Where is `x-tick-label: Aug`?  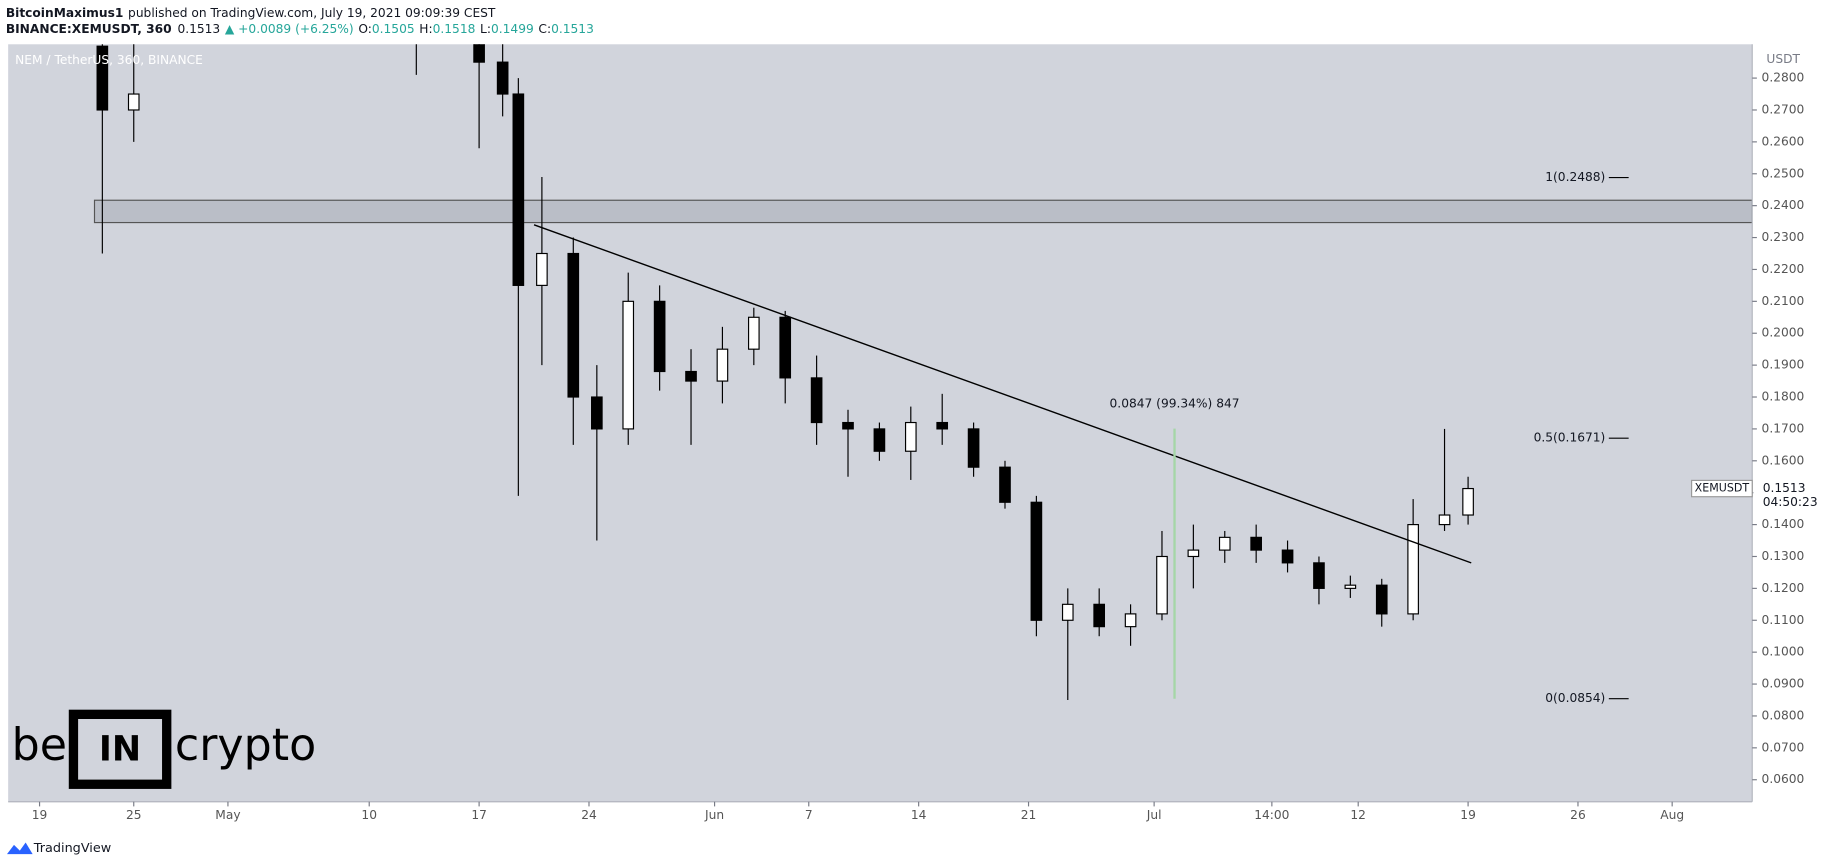 x-tick-label: Aug is located at coordinates (1672, 815).